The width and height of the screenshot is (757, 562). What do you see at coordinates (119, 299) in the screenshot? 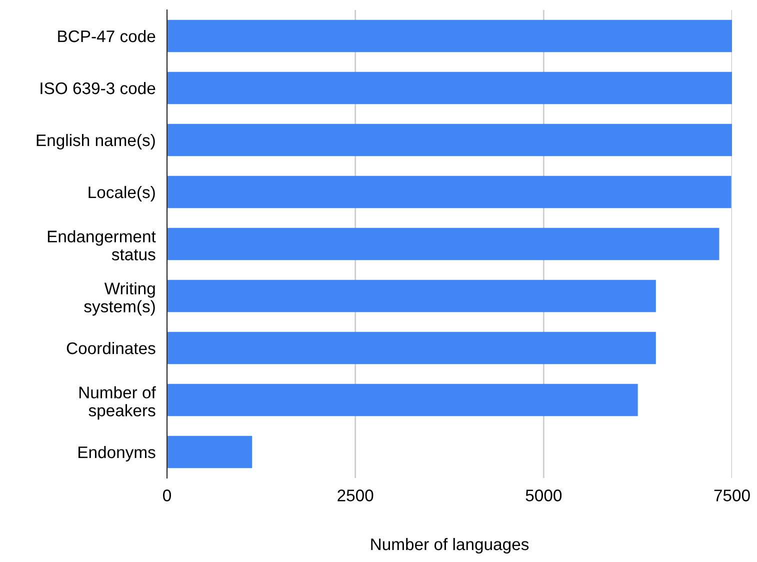
I see `y-tick-label: Writing system(s)` at bounding box center [119, 299].